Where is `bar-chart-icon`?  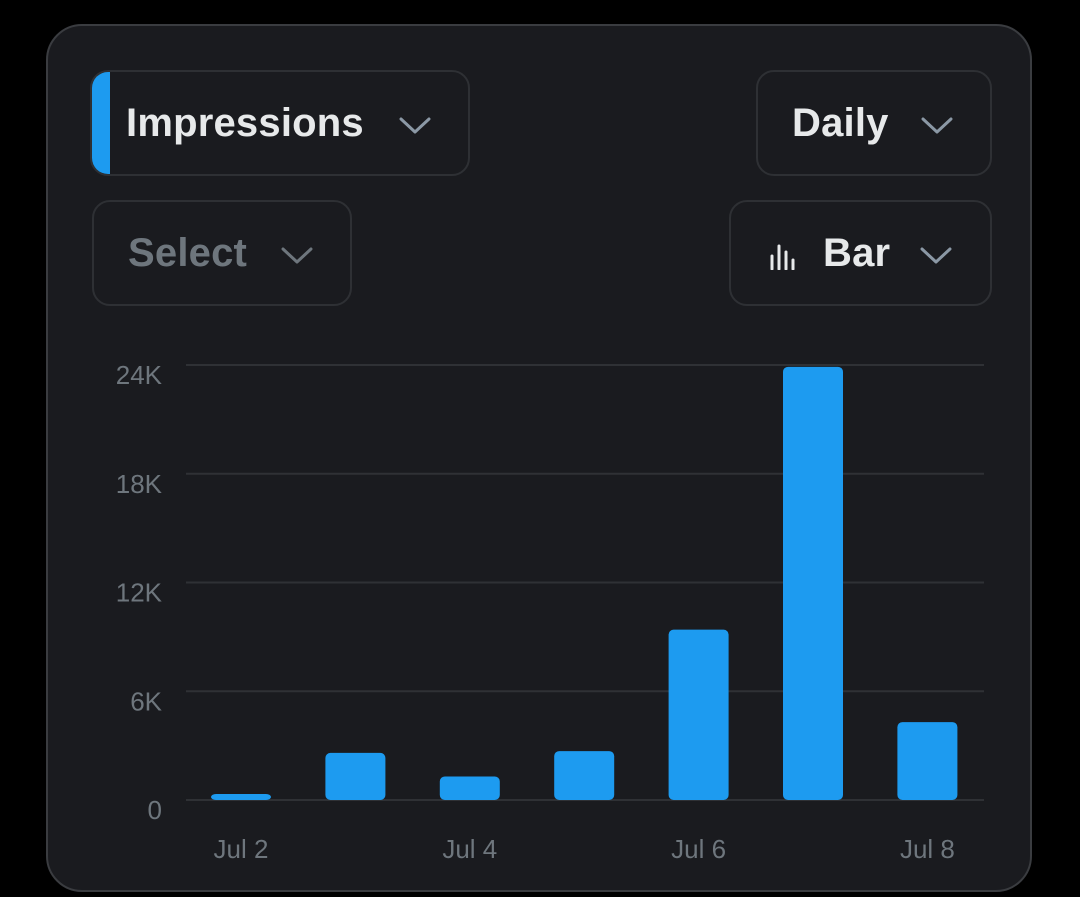 bar-chart-icon is located at coordinates (782, 257).